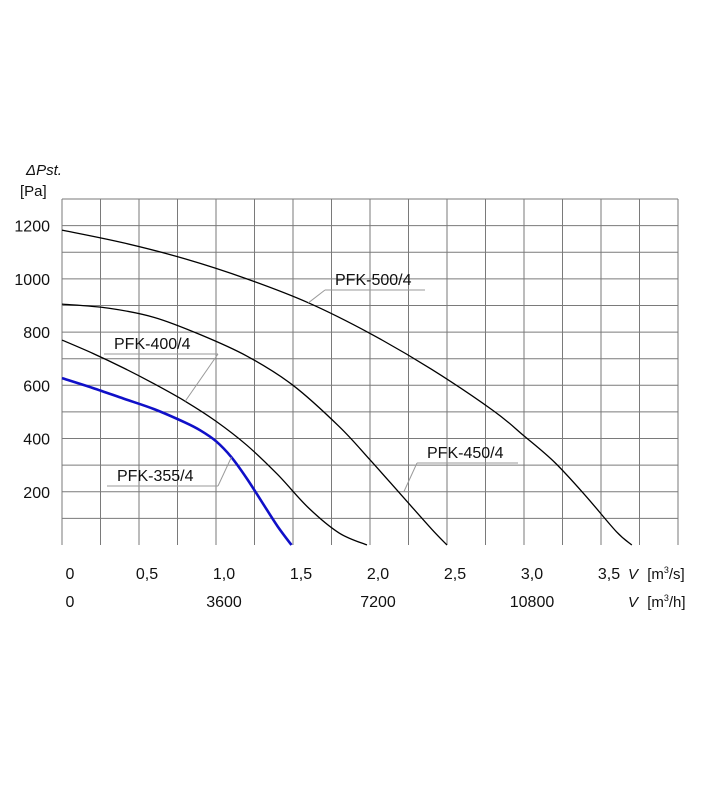 The height and width of the screenshot is (800, 704). I want to click on x-axis-label-flow-h: V [m3/h], so click(657, 602).